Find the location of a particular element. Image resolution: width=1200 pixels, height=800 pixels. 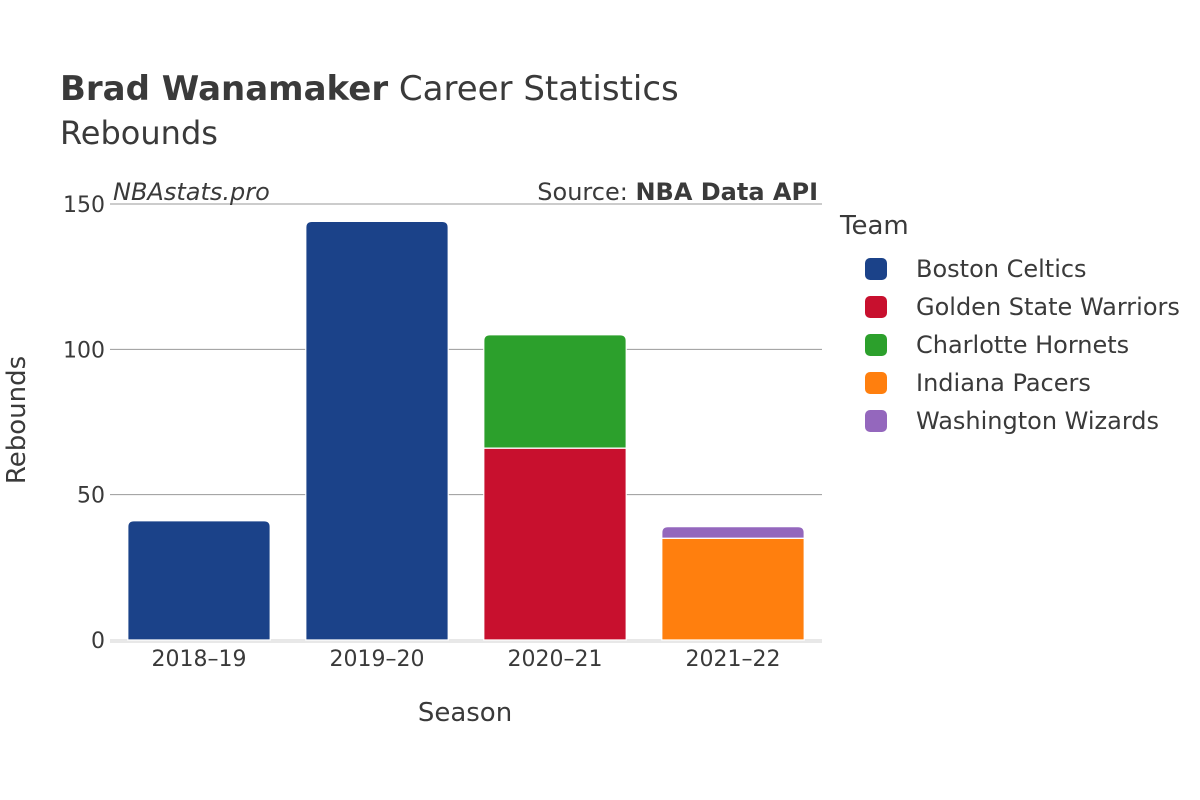

legend-item: Golden State Warriors is located at coordinates (1010, 307).